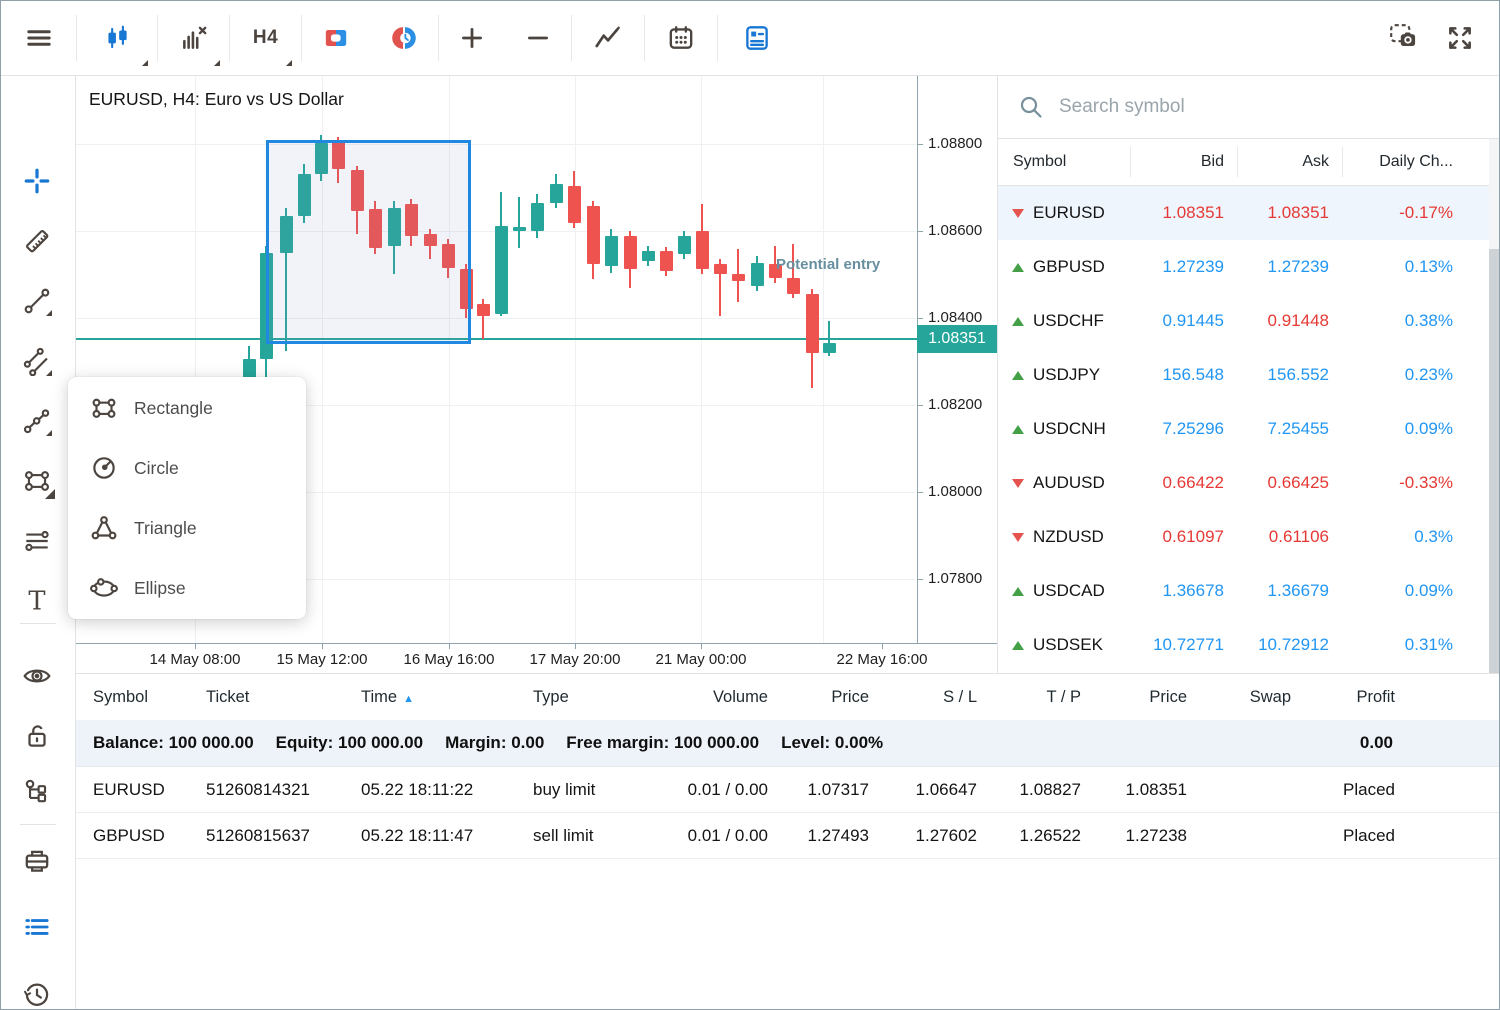 The height and width of the screenshot is (1010, 1500). I want to click on object-lock-tool, so click(37, 736).